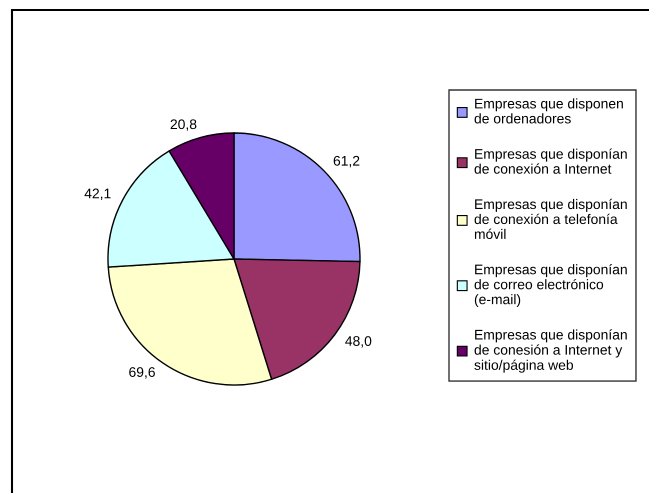 The height and width of the screenshot is (493, 649). Describe the element at coordinates (183, 125) in the screenshot. I see `data-label: 20,8` at that location.